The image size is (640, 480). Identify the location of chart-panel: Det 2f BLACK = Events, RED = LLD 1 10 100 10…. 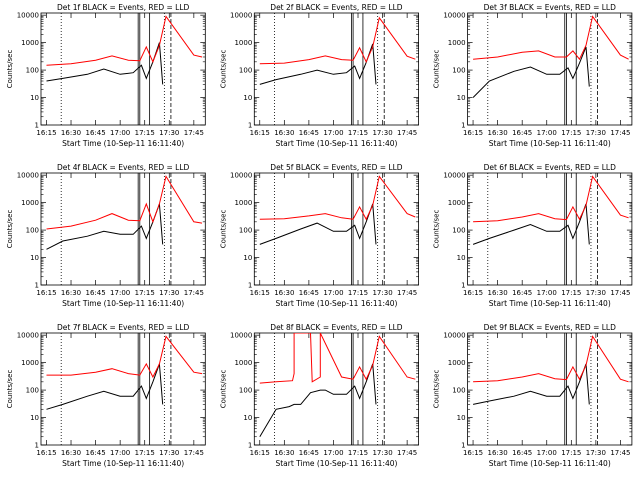
(319, 75).